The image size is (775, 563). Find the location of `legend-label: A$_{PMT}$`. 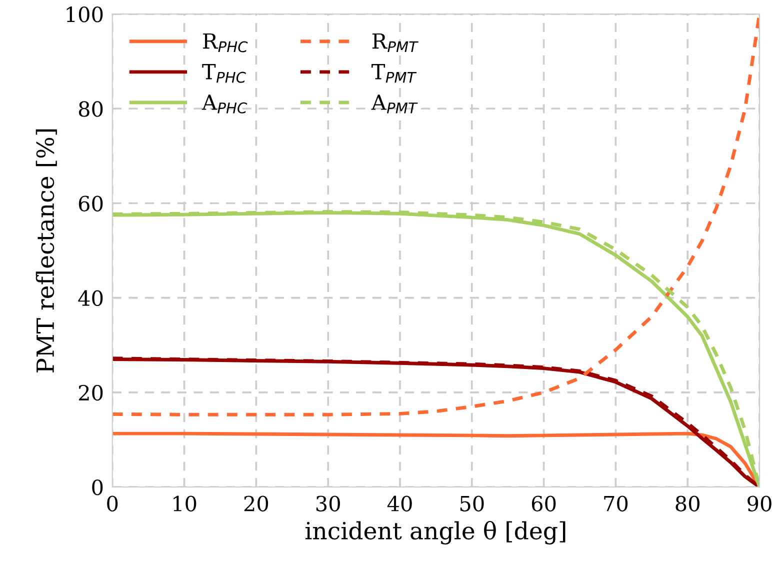

legend-label: A$_{PMT}$ is located at coordinates (394, 104).